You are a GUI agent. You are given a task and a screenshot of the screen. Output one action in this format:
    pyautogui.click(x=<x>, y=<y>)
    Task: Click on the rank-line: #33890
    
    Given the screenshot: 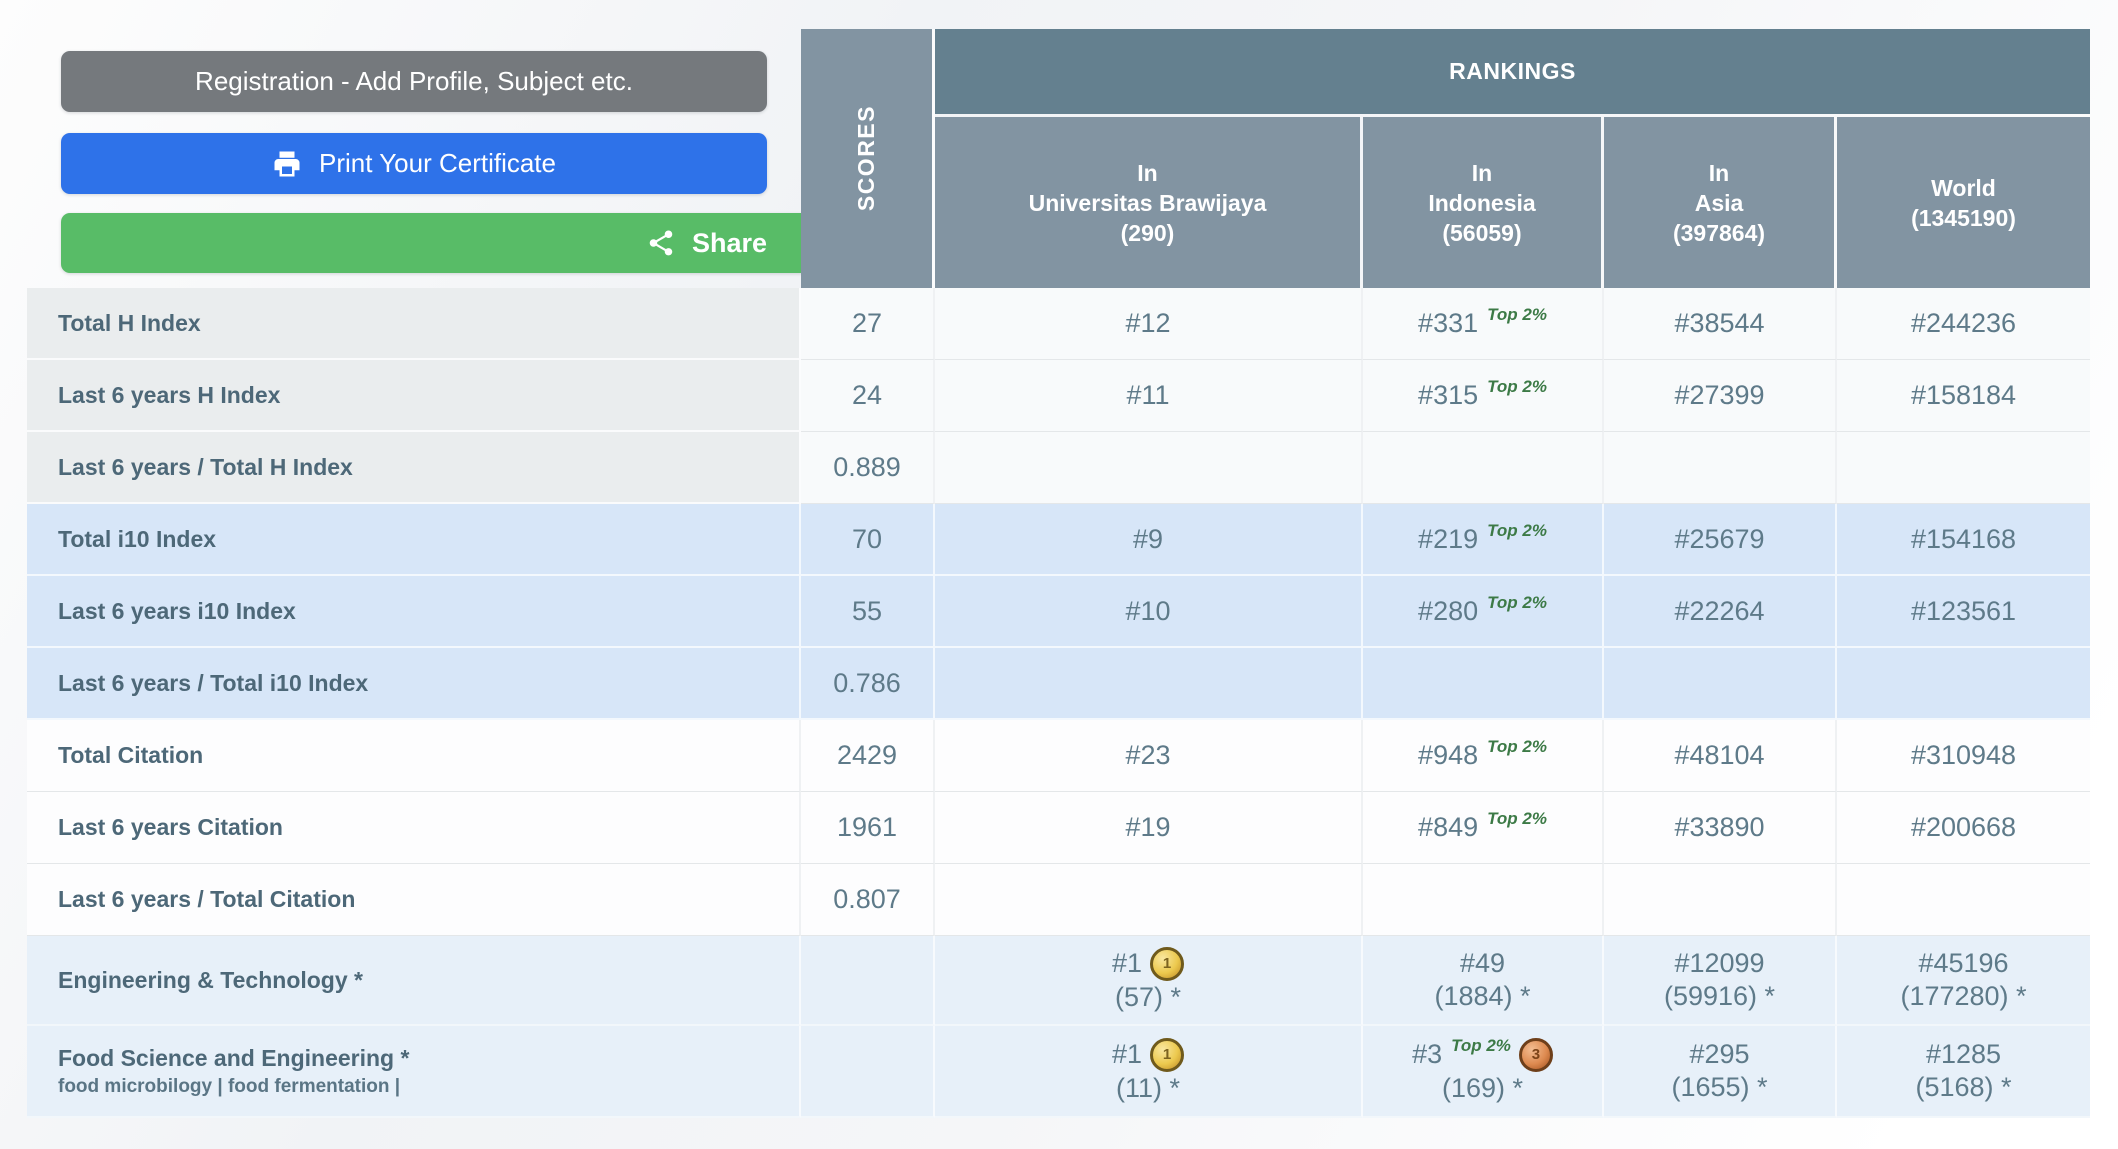 What is the action you would take?
    pyautogui.click(x=1719, y=827)
    